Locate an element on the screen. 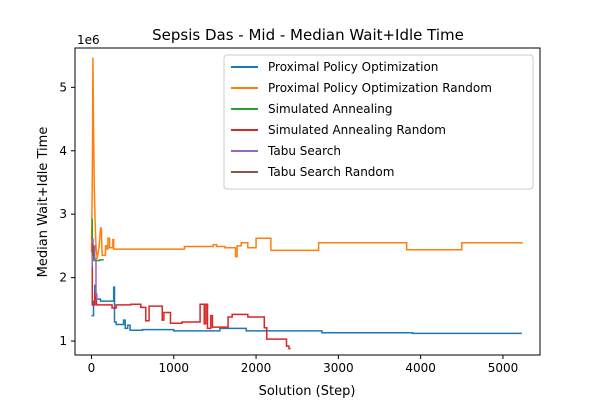 This screenshot has width=600, height=400. legend-label: Tabu Search Random is located at coordinates (330, 172).